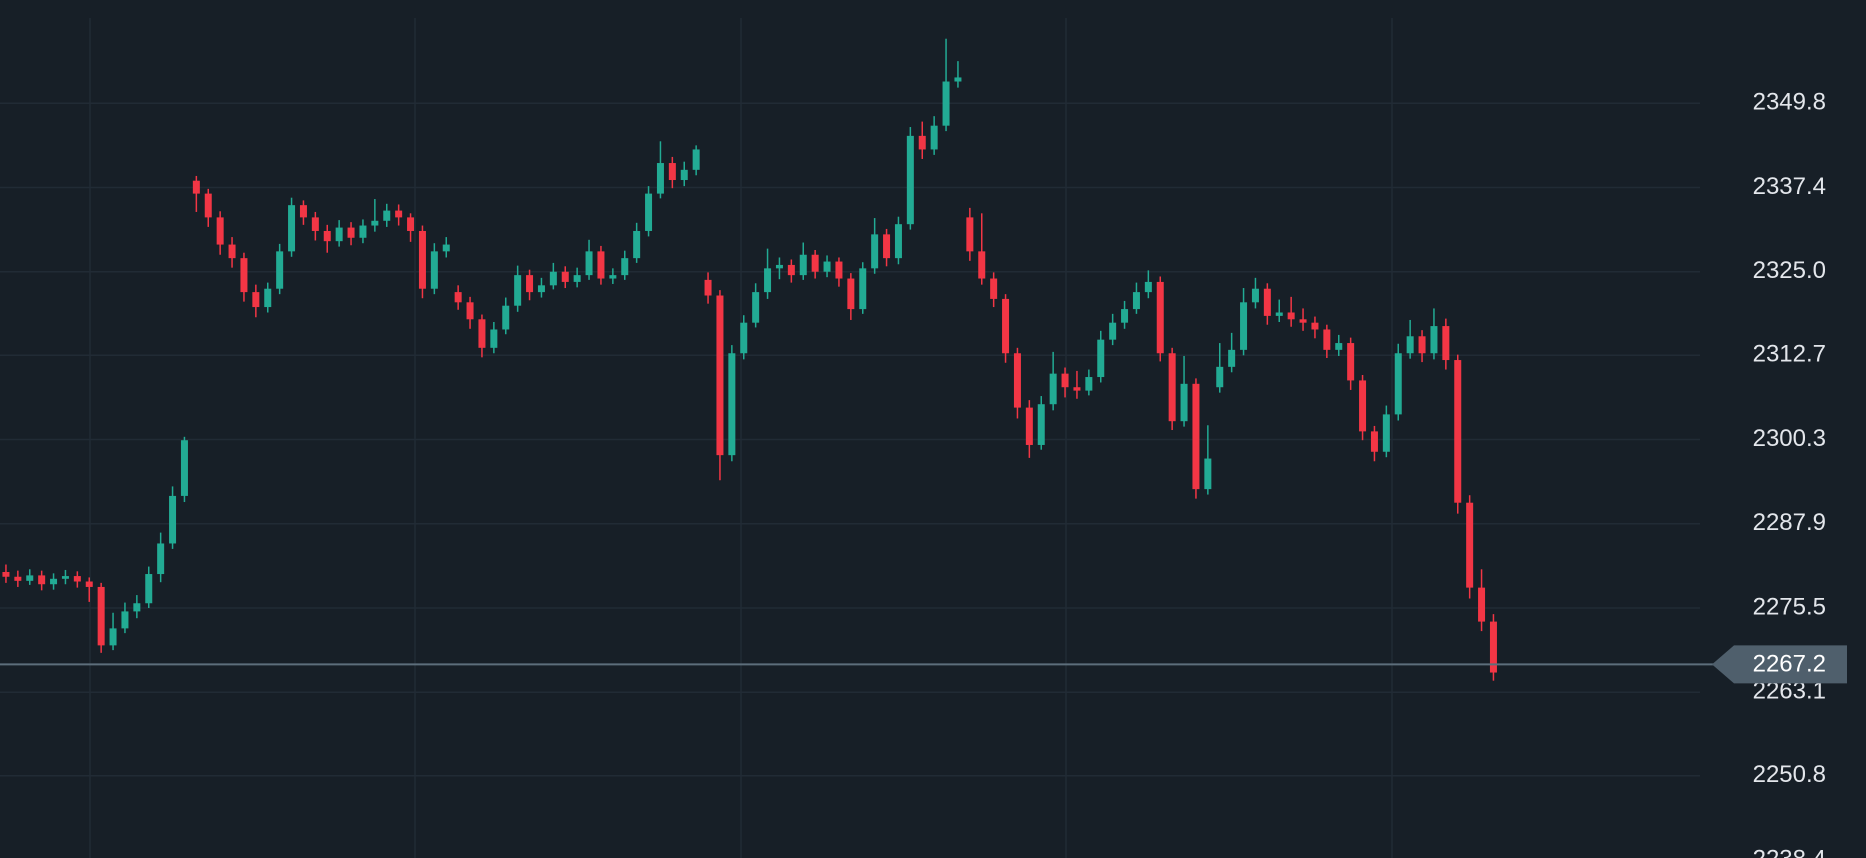 The image size is (1866, 858). What do you see at coordinates (1789, 186) in the screenshot?
I see `y-tick-label: 2337.4` at bounding box center [1789, 186].